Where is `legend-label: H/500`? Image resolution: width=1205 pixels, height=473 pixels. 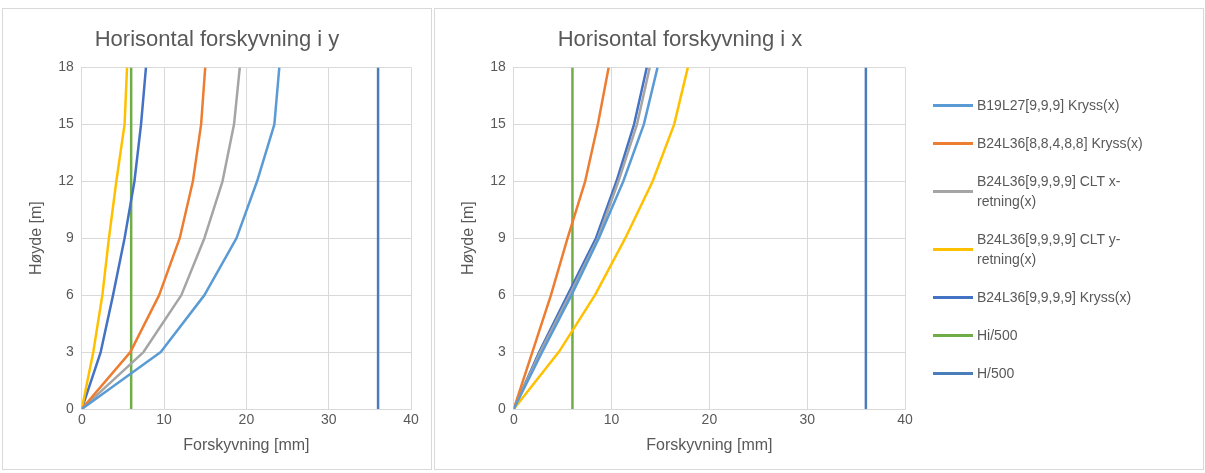
legend-label: H/500 is located at coordinates (996, 373).